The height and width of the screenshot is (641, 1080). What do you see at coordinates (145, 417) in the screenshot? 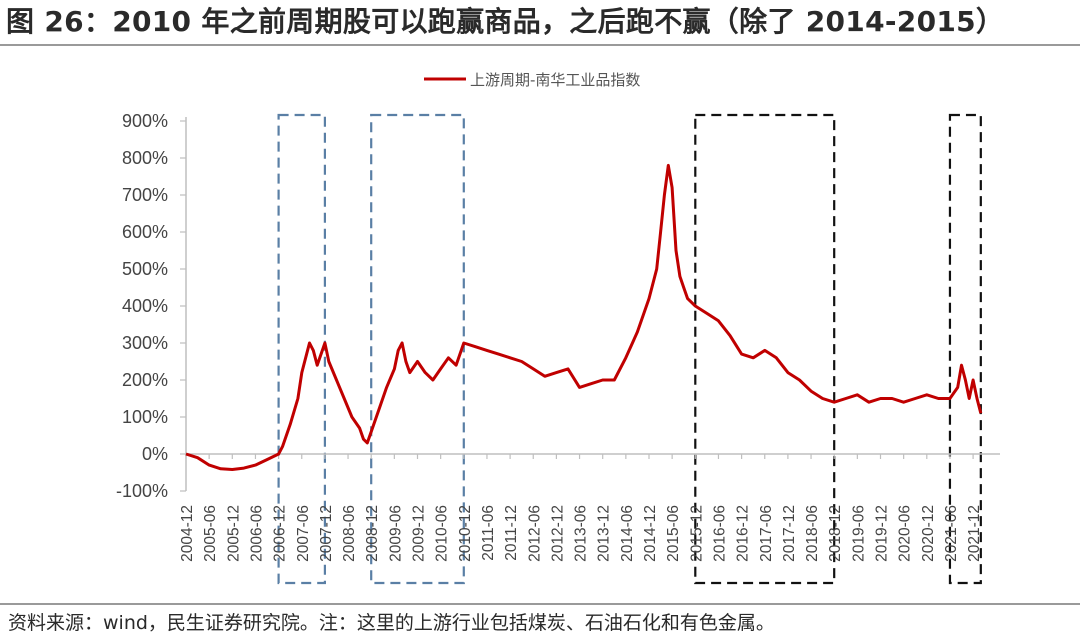
I see `y-tick-label: 100%` at bounding box center [145, 417].